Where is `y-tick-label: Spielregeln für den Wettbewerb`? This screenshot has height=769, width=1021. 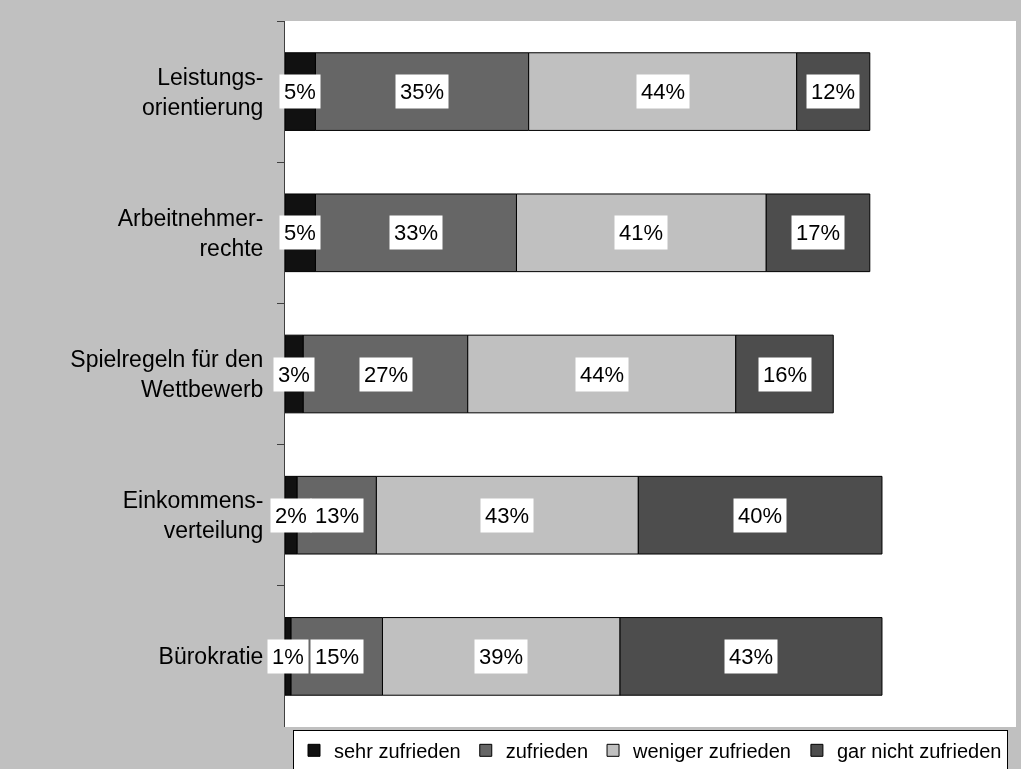 y-tick-label: Spielregeln für den Wettbewerb is located at coordinates (167, 374).